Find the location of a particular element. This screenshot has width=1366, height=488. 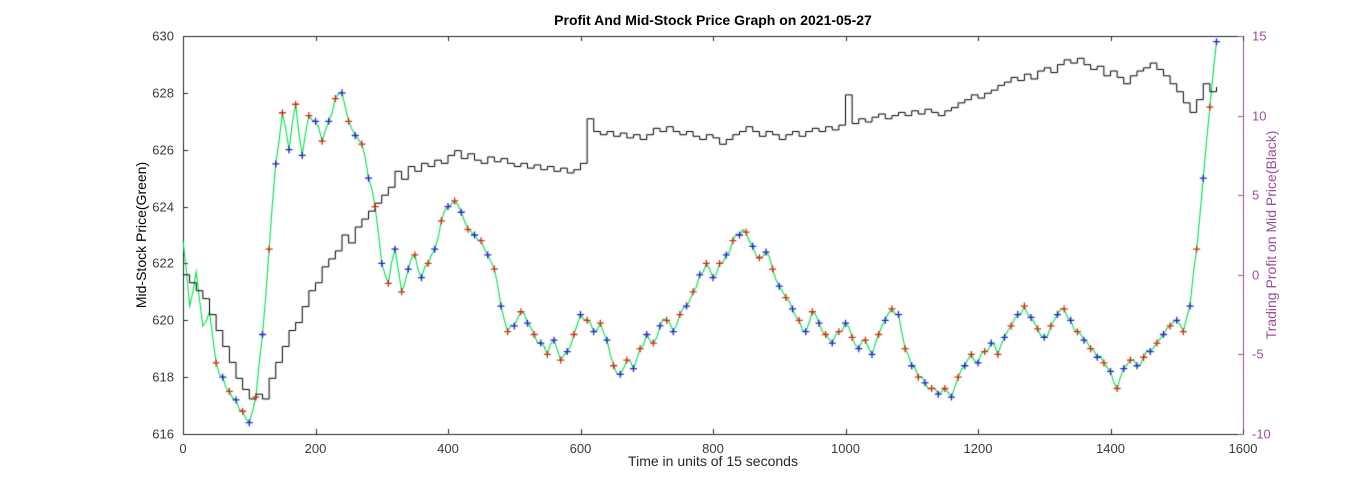

y-axis-label-right: Trading Profit on Mid Price(Black) is located at coordinates (1271, 235).